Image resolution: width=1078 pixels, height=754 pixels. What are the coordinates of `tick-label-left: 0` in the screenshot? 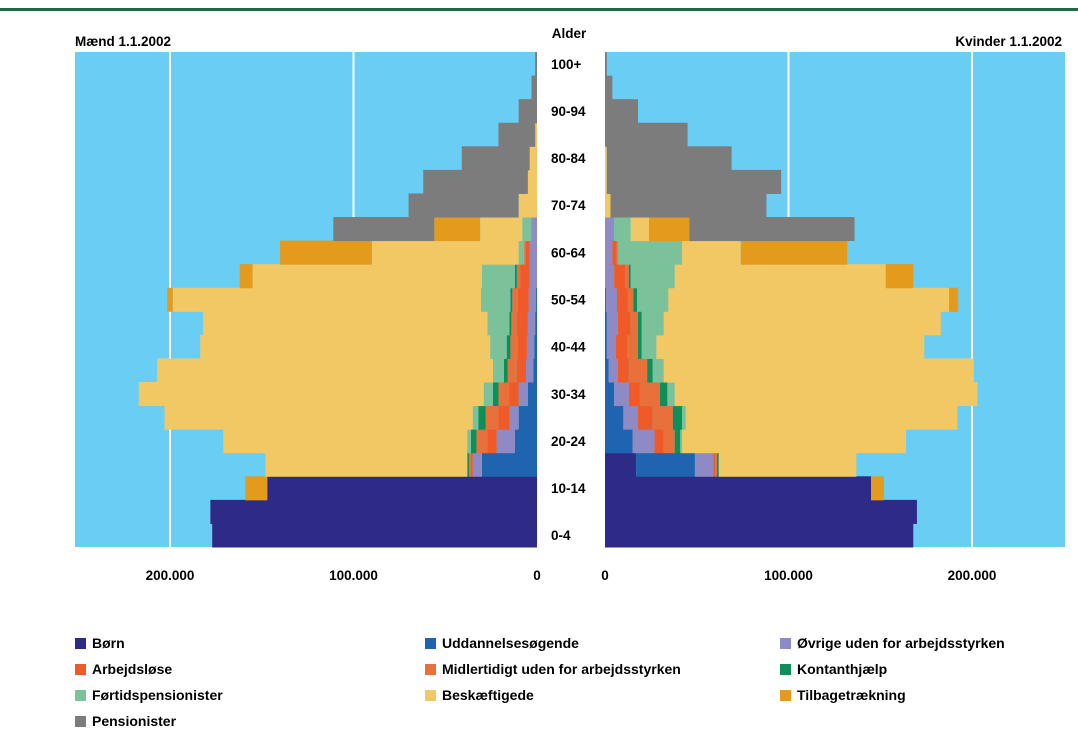 It's located at (537, 575).